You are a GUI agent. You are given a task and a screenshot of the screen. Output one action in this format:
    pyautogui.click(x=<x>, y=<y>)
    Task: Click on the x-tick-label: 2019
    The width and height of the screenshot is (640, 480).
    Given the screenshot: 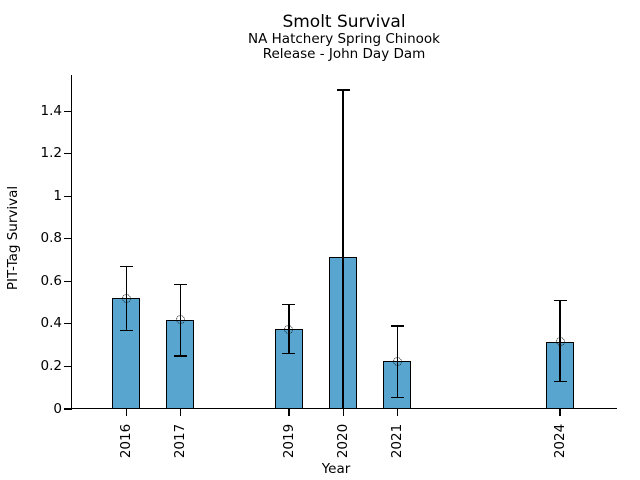 What is the action you would take?
    pyautogui.click(x=288, y=441)
    